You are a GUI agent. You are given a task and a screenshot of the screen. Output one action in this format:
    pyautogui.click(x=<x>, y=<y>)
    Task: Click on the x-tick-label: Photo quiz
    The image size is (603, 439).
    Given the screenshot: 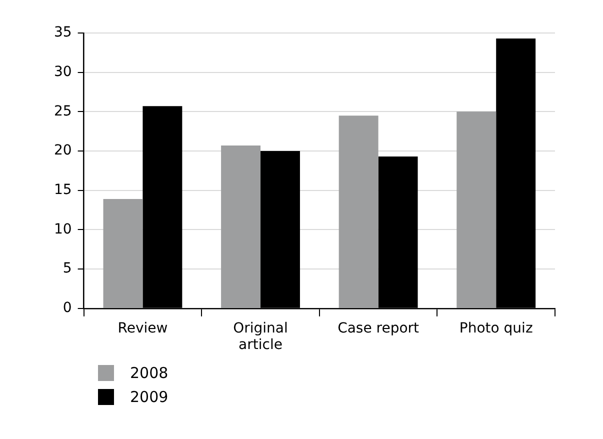 What is the action you would take?
    pyautogui.click(x=496, y=328)
    